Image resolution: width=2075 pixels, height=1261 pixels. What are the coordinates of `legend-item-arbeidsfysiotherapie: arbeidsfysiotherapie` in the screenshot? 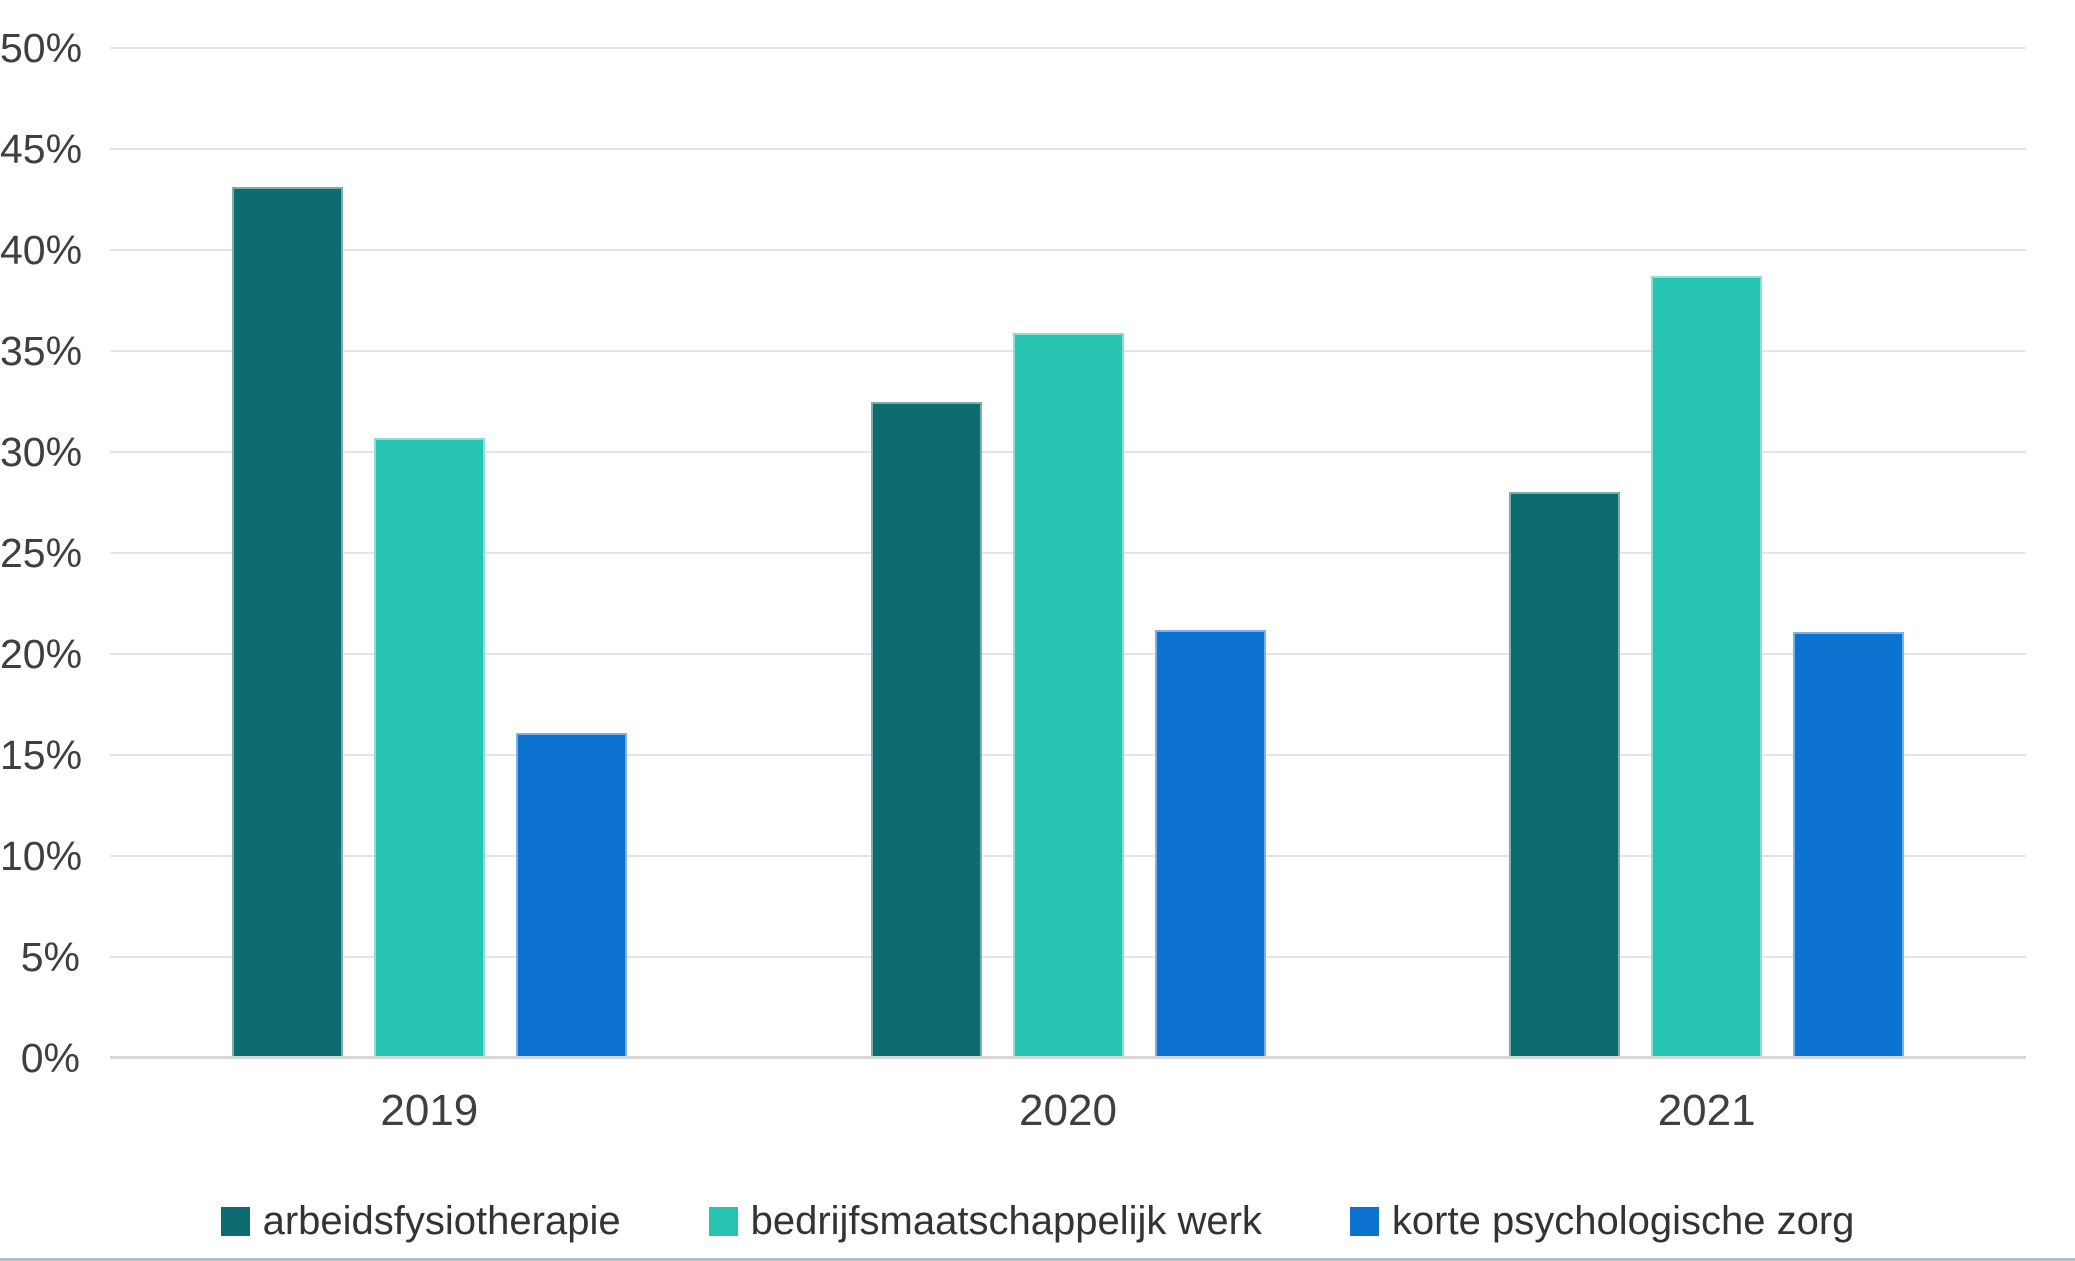 It's located at (420, 1221).